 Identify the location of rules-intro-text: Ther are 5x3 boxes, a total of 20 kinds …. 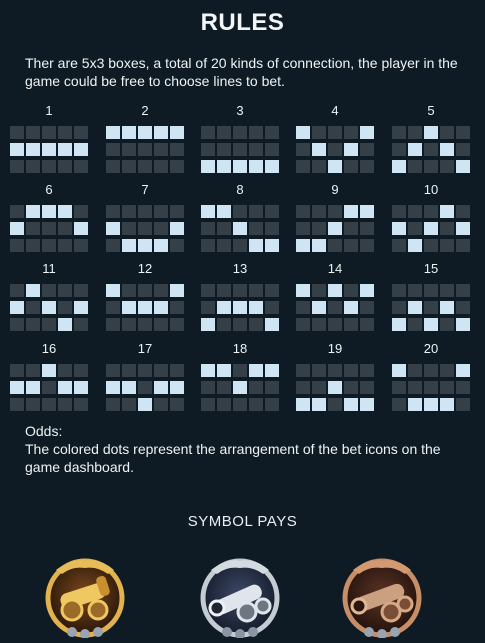
(241, 72).